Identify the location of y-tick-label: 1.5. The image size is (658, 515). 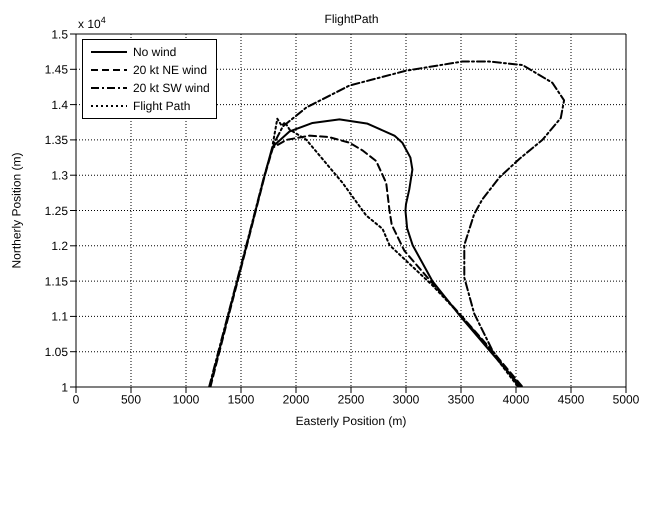
(59, 34).